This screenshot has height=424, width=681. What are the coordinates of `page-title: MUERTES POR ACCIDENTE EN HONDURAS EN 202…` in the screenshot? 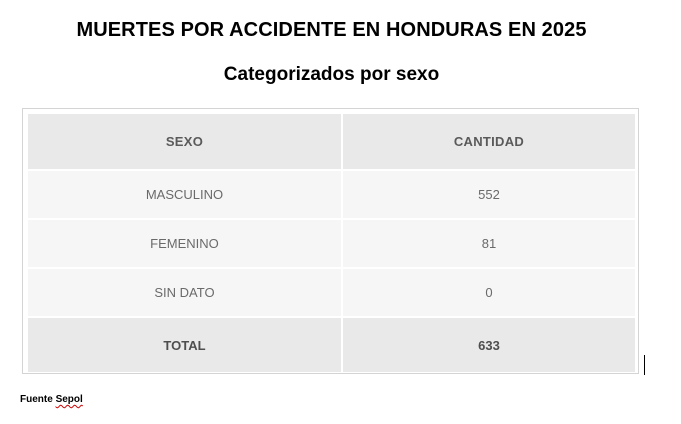 It's located at (331, 30).